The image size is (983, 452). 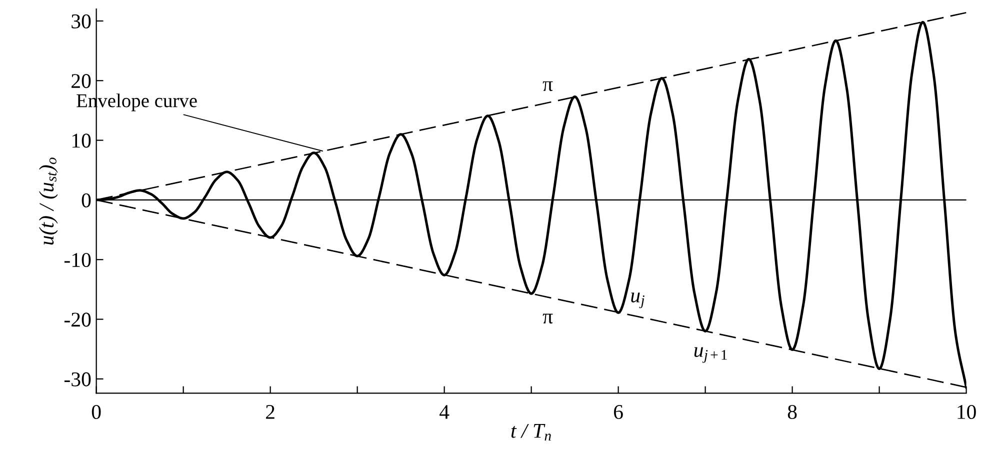 I want to click on y-axis-title: u(t) / (u$_{st}$)$_{o}$, so click(x=48, y=201).